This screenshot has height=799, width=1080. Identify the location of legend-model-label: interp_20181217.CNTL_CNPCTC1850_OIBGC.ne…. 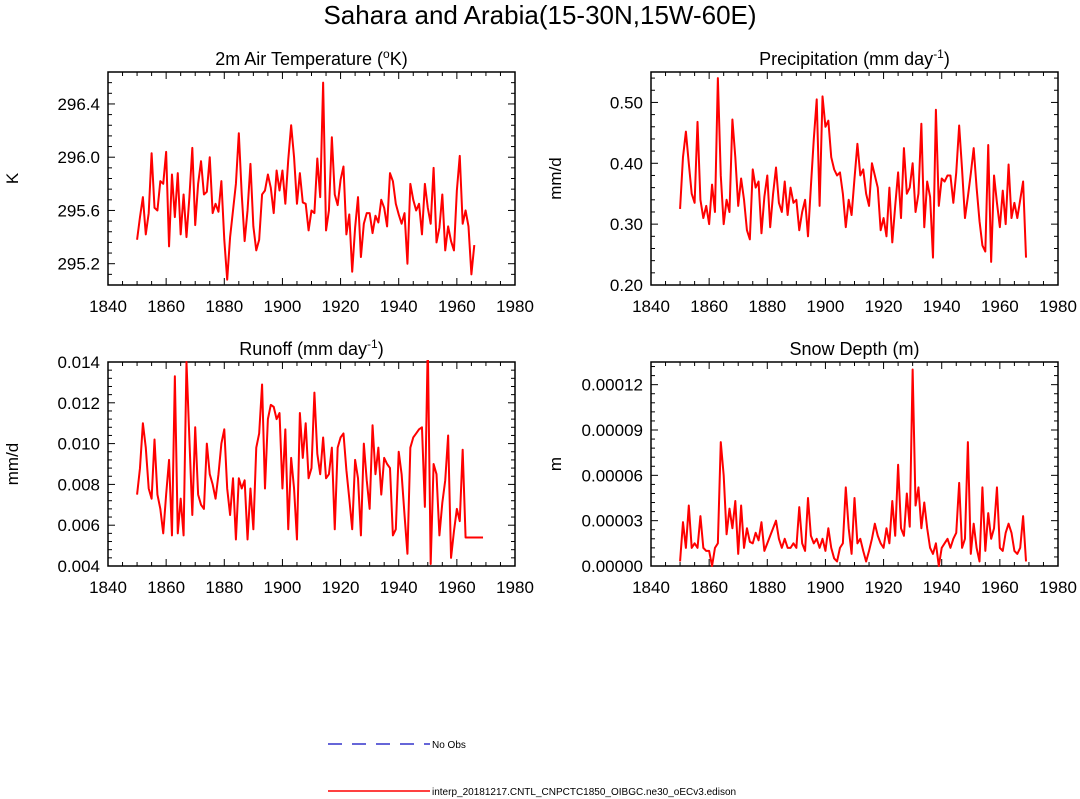
(584, 792).